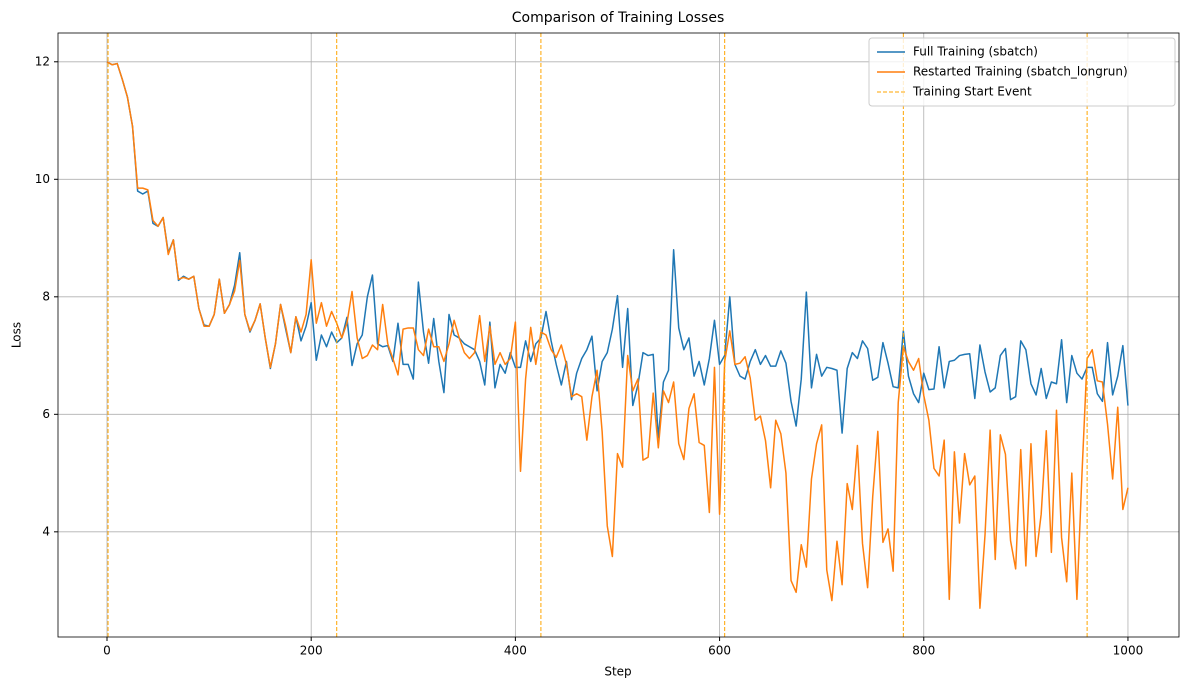 Image resolution: width=1189 pixels, height=694 pixels. What do you see at coordinates (42, 61) in the screenshot?
I see `y-tick-label: 12` at bounding box center [42, 61].